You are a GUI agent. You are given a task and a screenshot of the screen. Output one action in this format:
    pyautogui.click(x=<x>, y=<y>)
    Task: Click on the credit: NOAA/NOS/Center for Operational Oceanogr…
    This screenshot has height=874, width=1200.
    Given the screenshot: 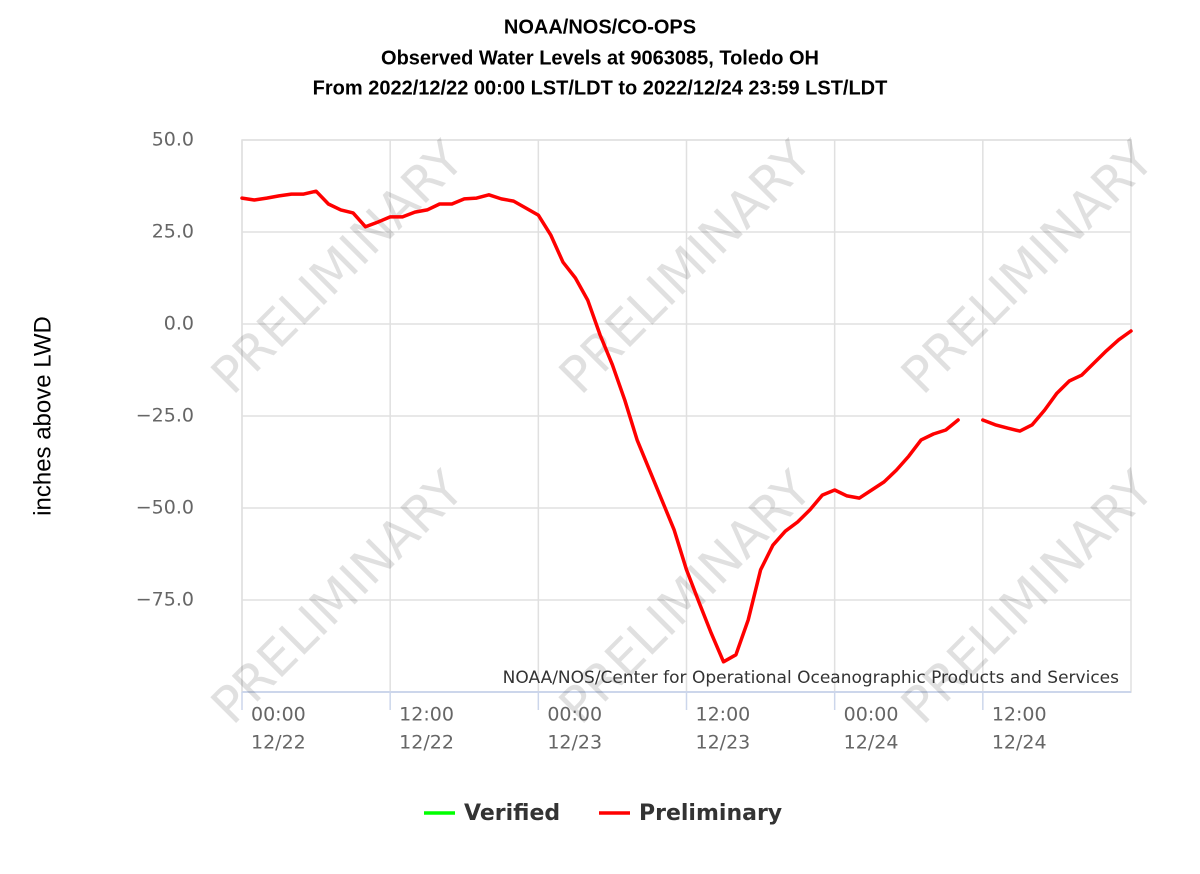 What is the action you would take?
    pyautogui.click(x=811, y=678)
    